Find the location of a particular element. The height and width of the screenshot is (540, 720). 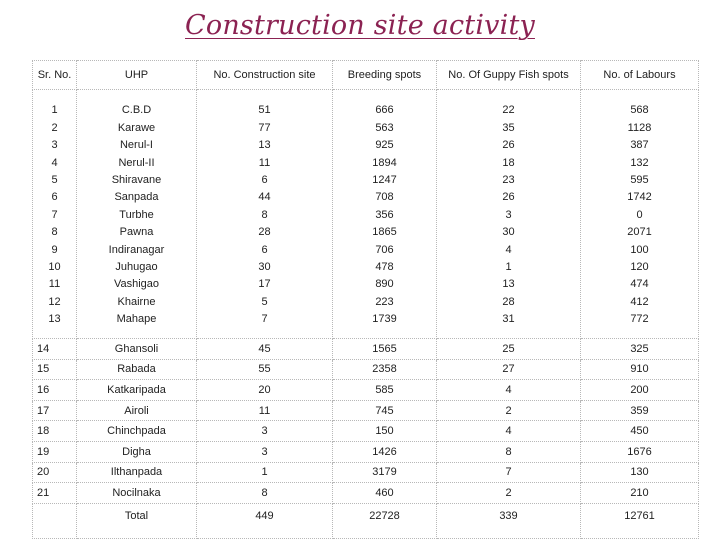

labours-cell: 910 is located at coordinates (639, 369).